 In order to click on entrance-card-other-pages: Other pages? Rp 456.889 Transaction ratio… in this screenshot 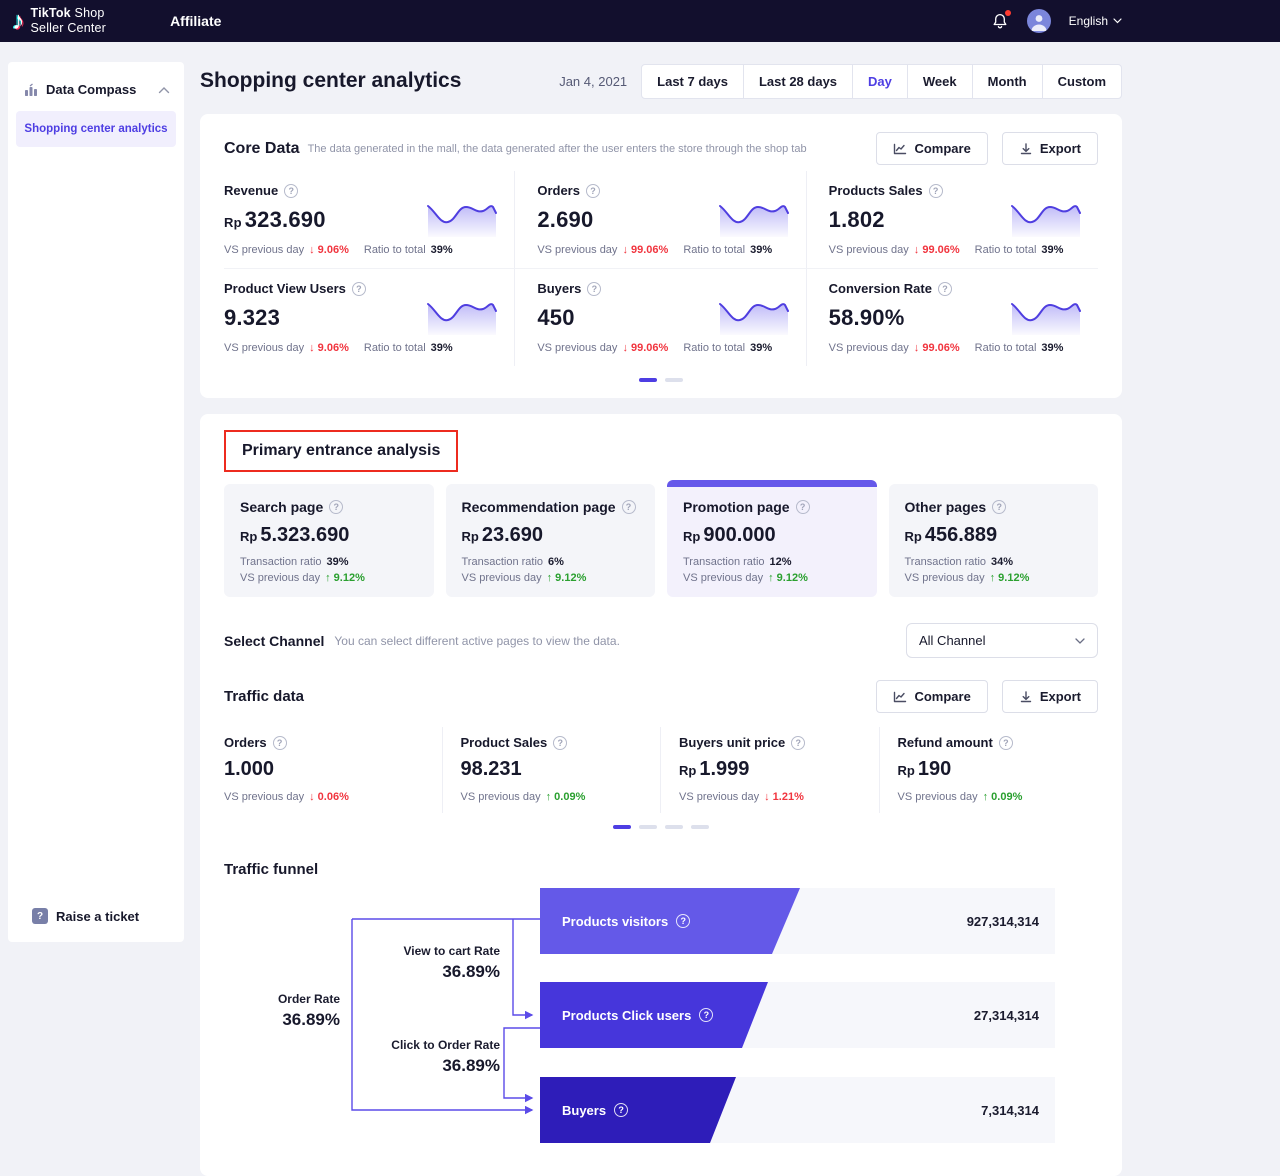, I will do `click(993, 540)`.